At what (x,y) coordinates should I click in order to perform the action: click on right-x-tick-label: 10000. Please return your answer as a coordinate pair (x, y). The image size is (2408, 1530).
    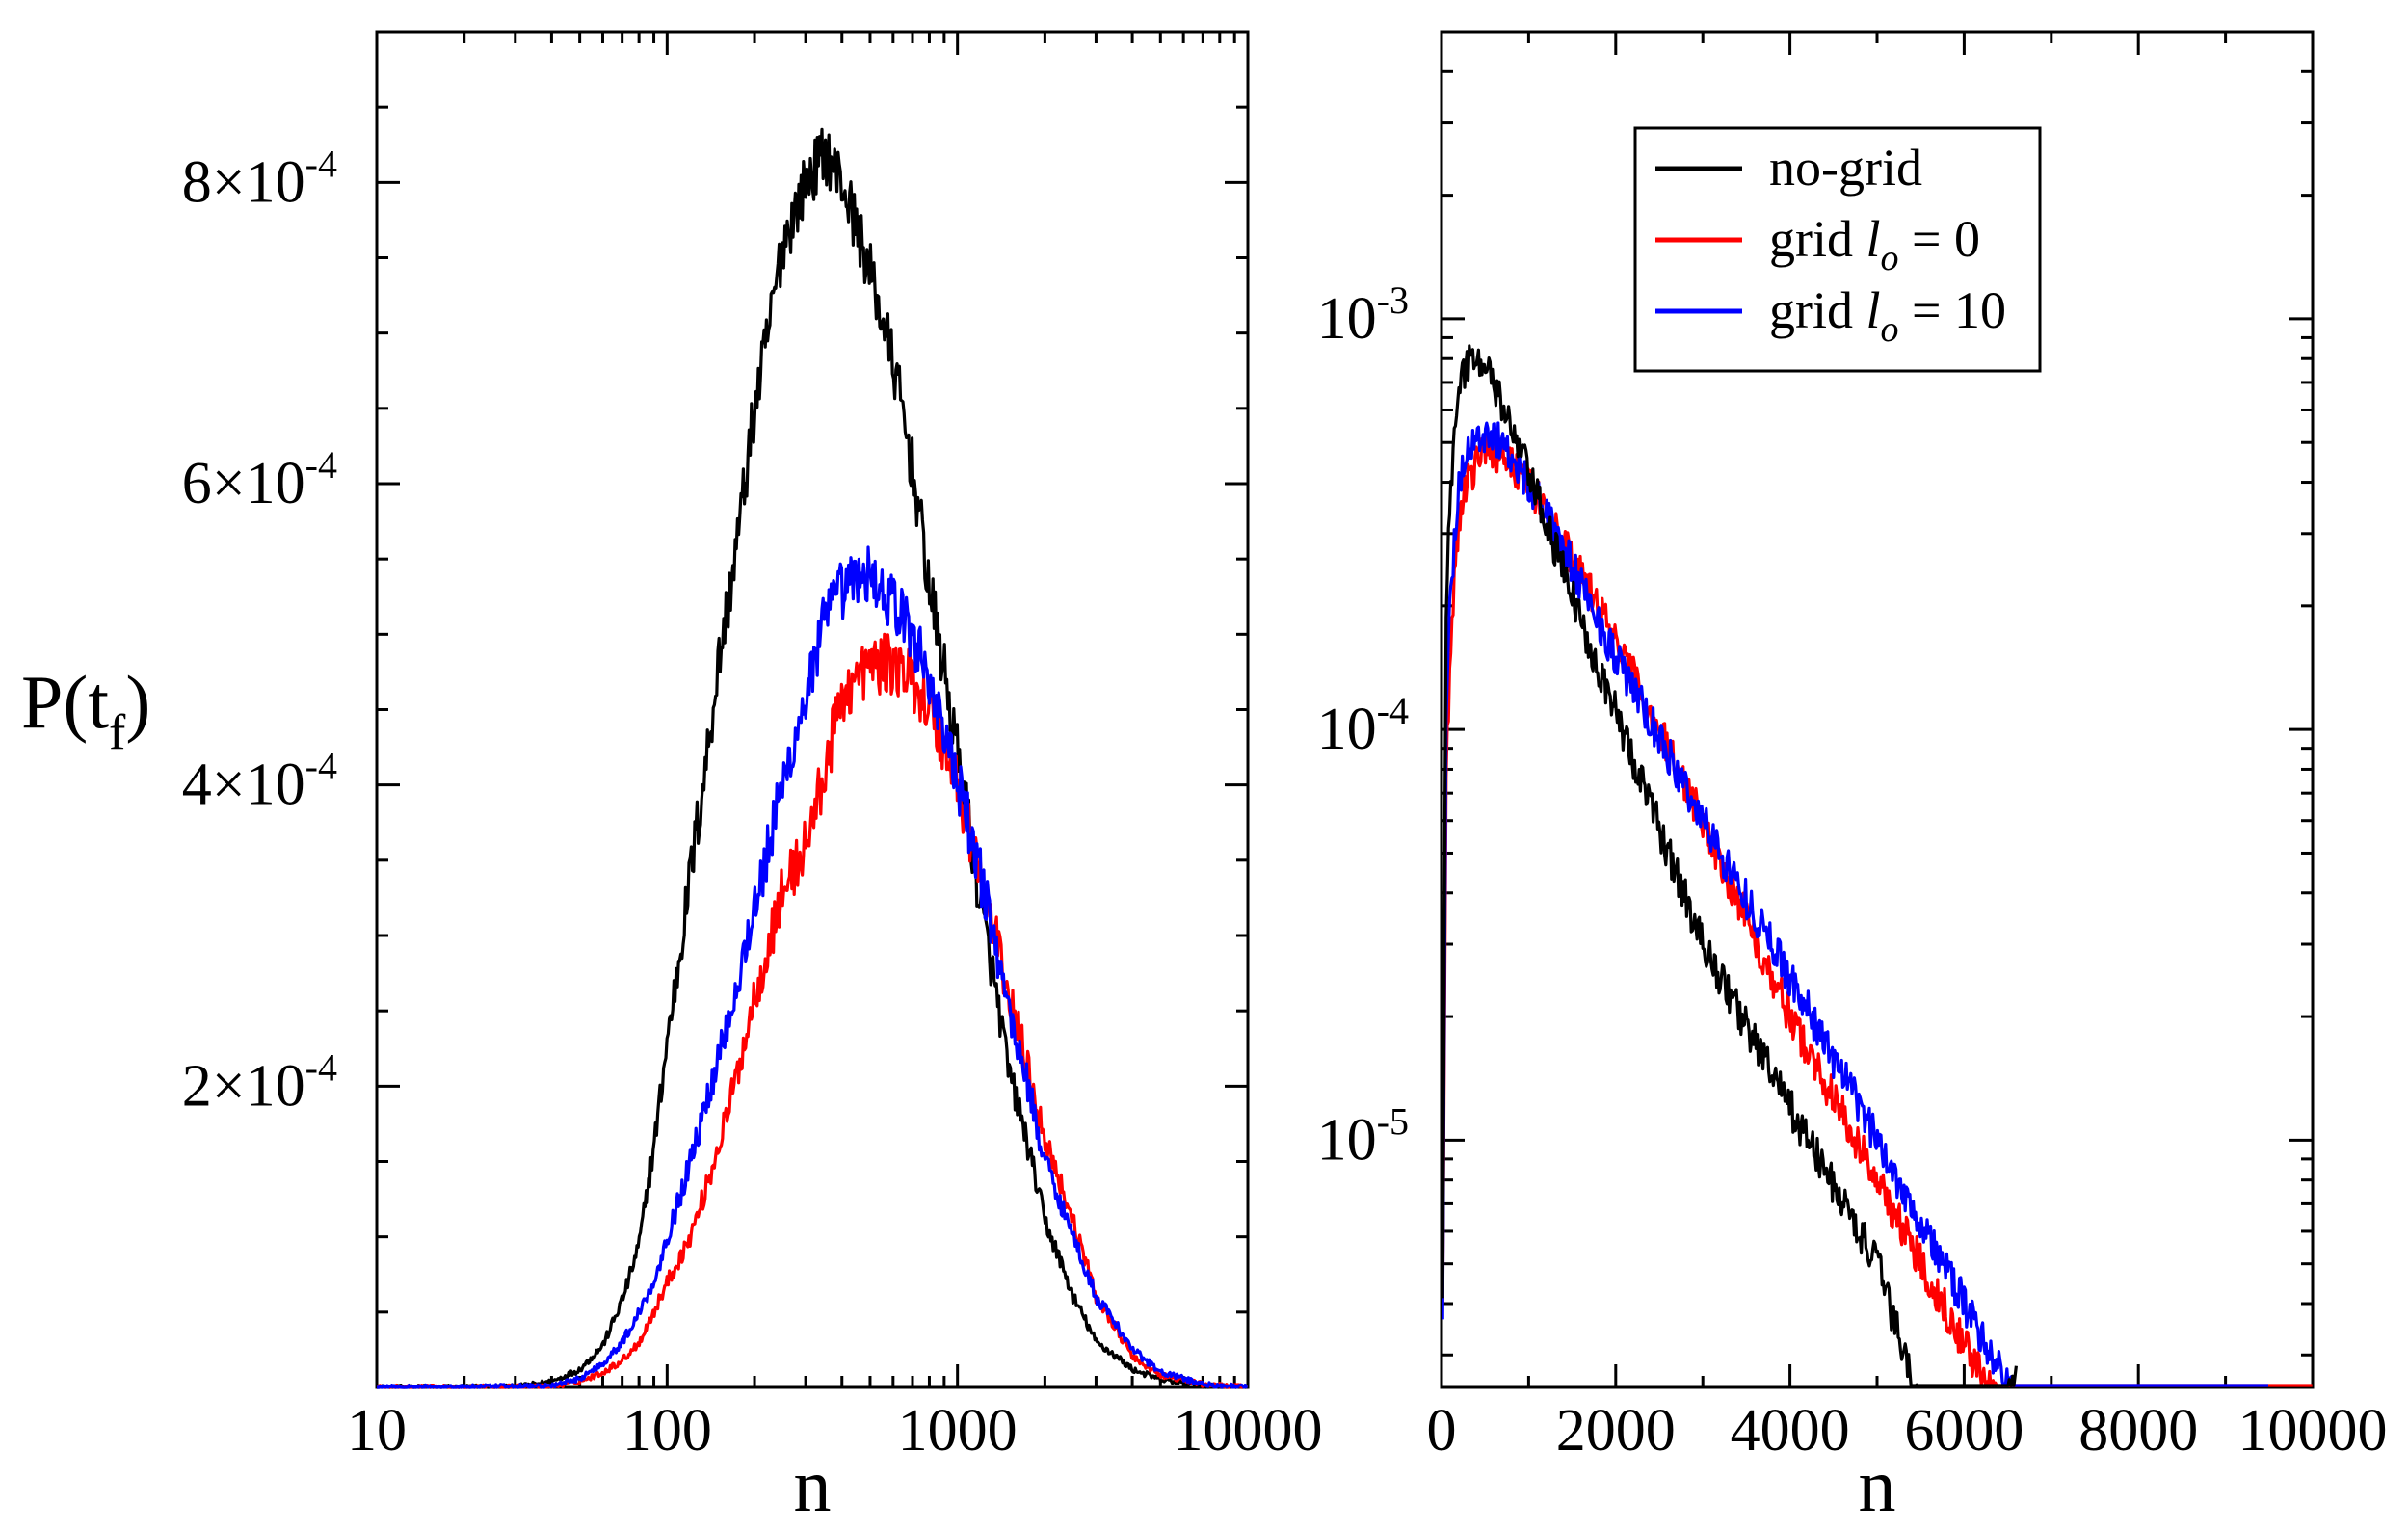
    Looking at the image, I should click on (2313, 1431).